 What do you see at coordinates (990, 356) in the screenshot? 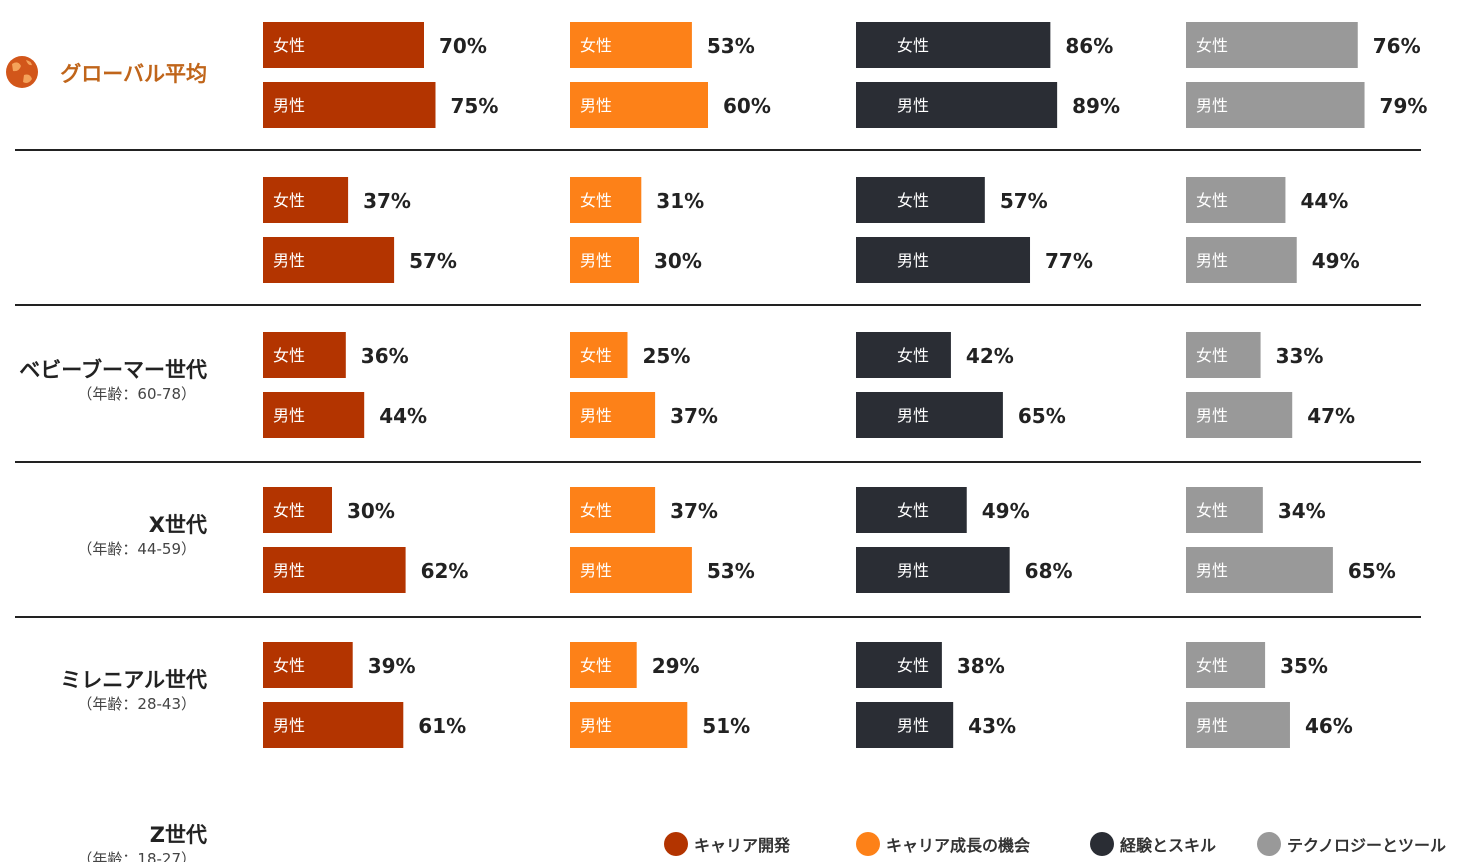
I see `data-label: 42%` at bounding box center [990, 356].